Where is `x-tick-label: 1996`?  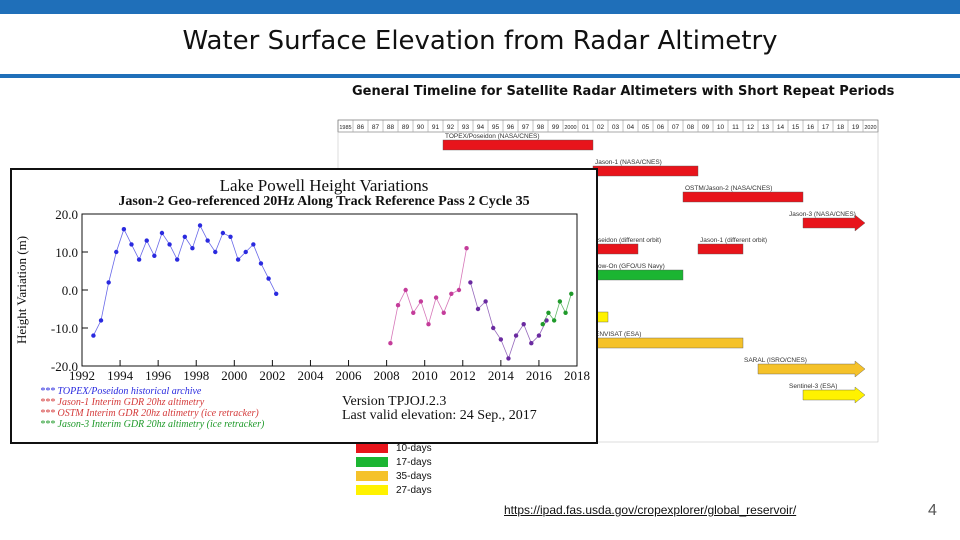 x-tick-label: 1996 is located at coordinates (158, 375).